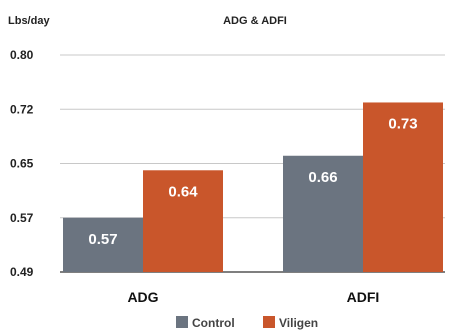 This screenshot has height=332, width=460. I want to click on bar-control-adfi, so click(323, 213).